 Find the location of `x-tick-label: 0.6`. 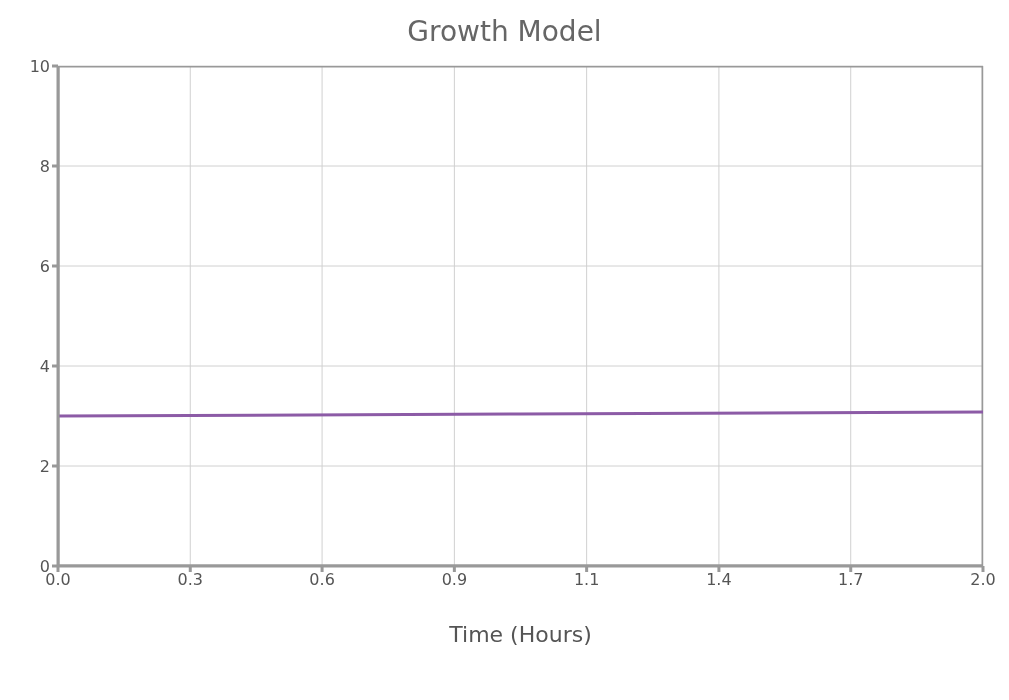

x-tick-label: 0.6 is located at coordinates (322, 580).